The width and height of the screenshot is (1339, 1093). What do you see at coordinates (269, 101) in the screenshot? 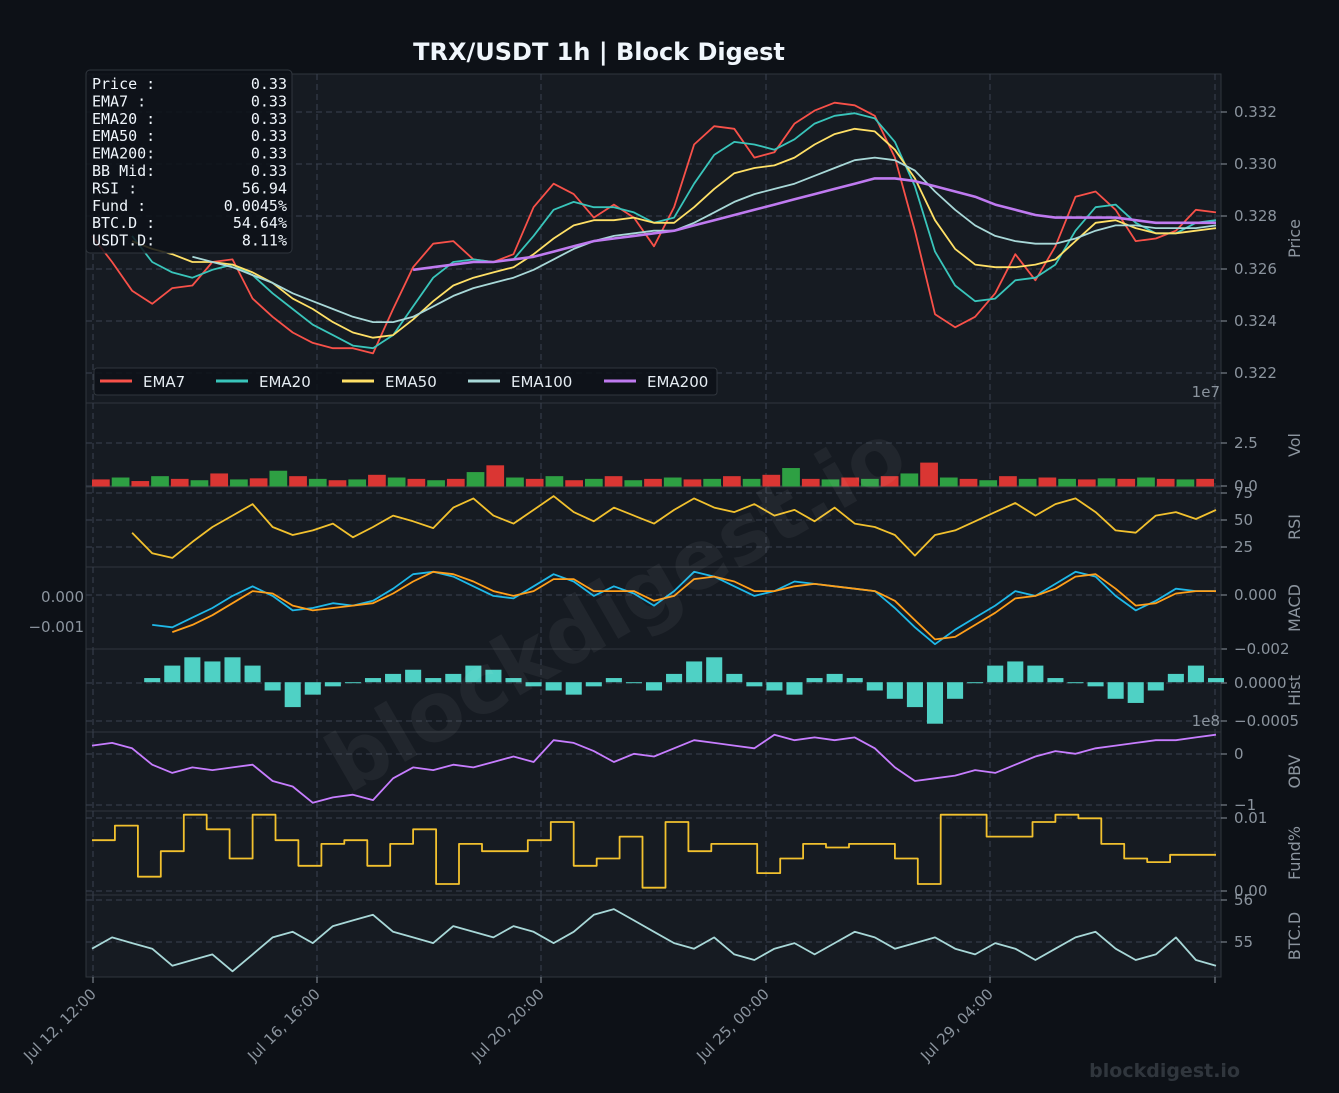
I see `info-value-1: 0.33` at bounding box center [269, 101].